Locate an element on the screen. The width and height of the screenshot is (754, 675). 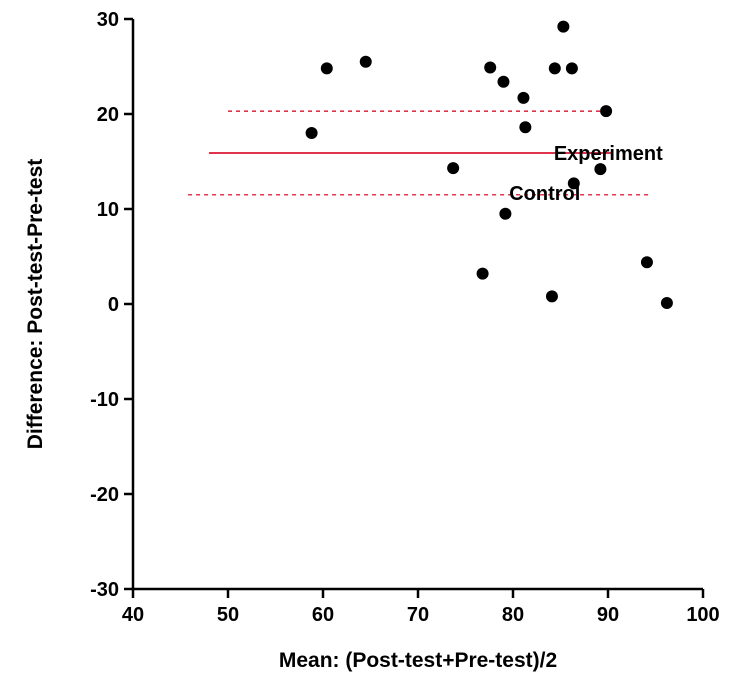
x-ticks: 40 50 60 70 80 90 100 is located at coordinates (421, 607).